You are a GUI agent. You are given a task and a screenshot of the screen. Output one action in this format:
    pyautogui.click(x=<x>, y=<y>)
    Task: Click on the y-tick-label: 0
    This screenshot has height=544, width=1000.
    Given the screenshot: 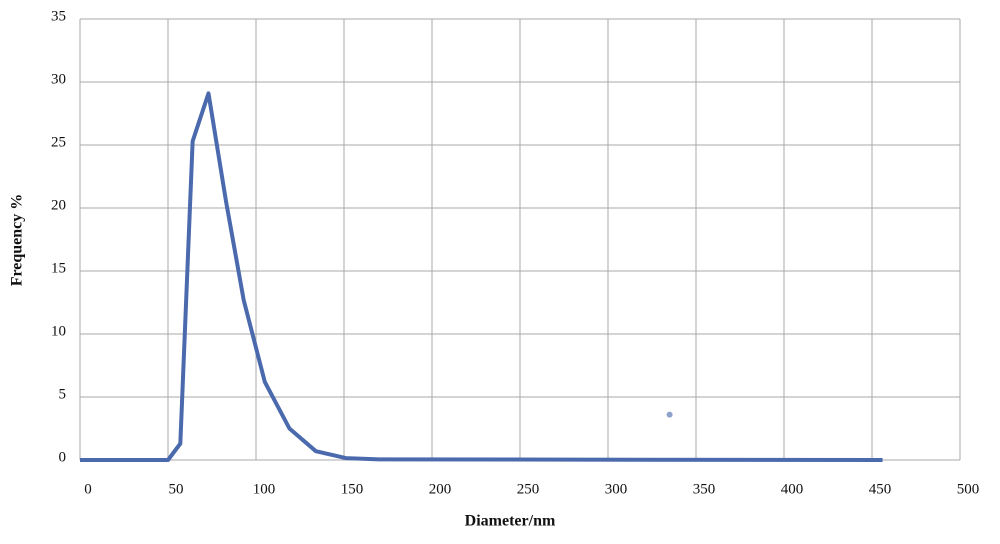 What is the action you would take?
    pyautogui.click(x=63, y=457)
    